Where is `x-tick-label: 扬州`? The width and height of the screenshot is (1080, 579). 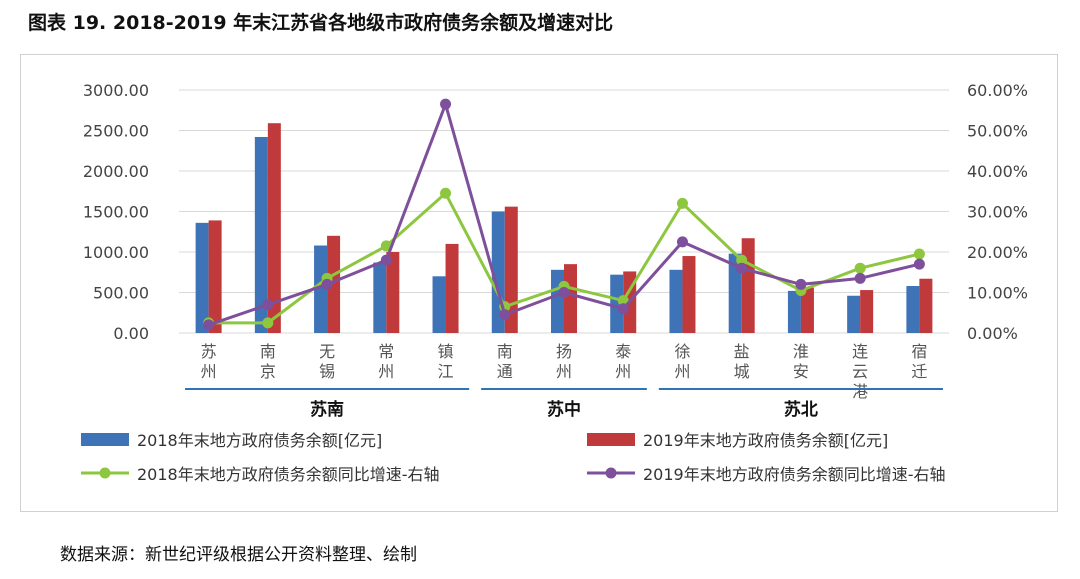
x-tick-label: 扬州 is located at coordinates (564, 361).